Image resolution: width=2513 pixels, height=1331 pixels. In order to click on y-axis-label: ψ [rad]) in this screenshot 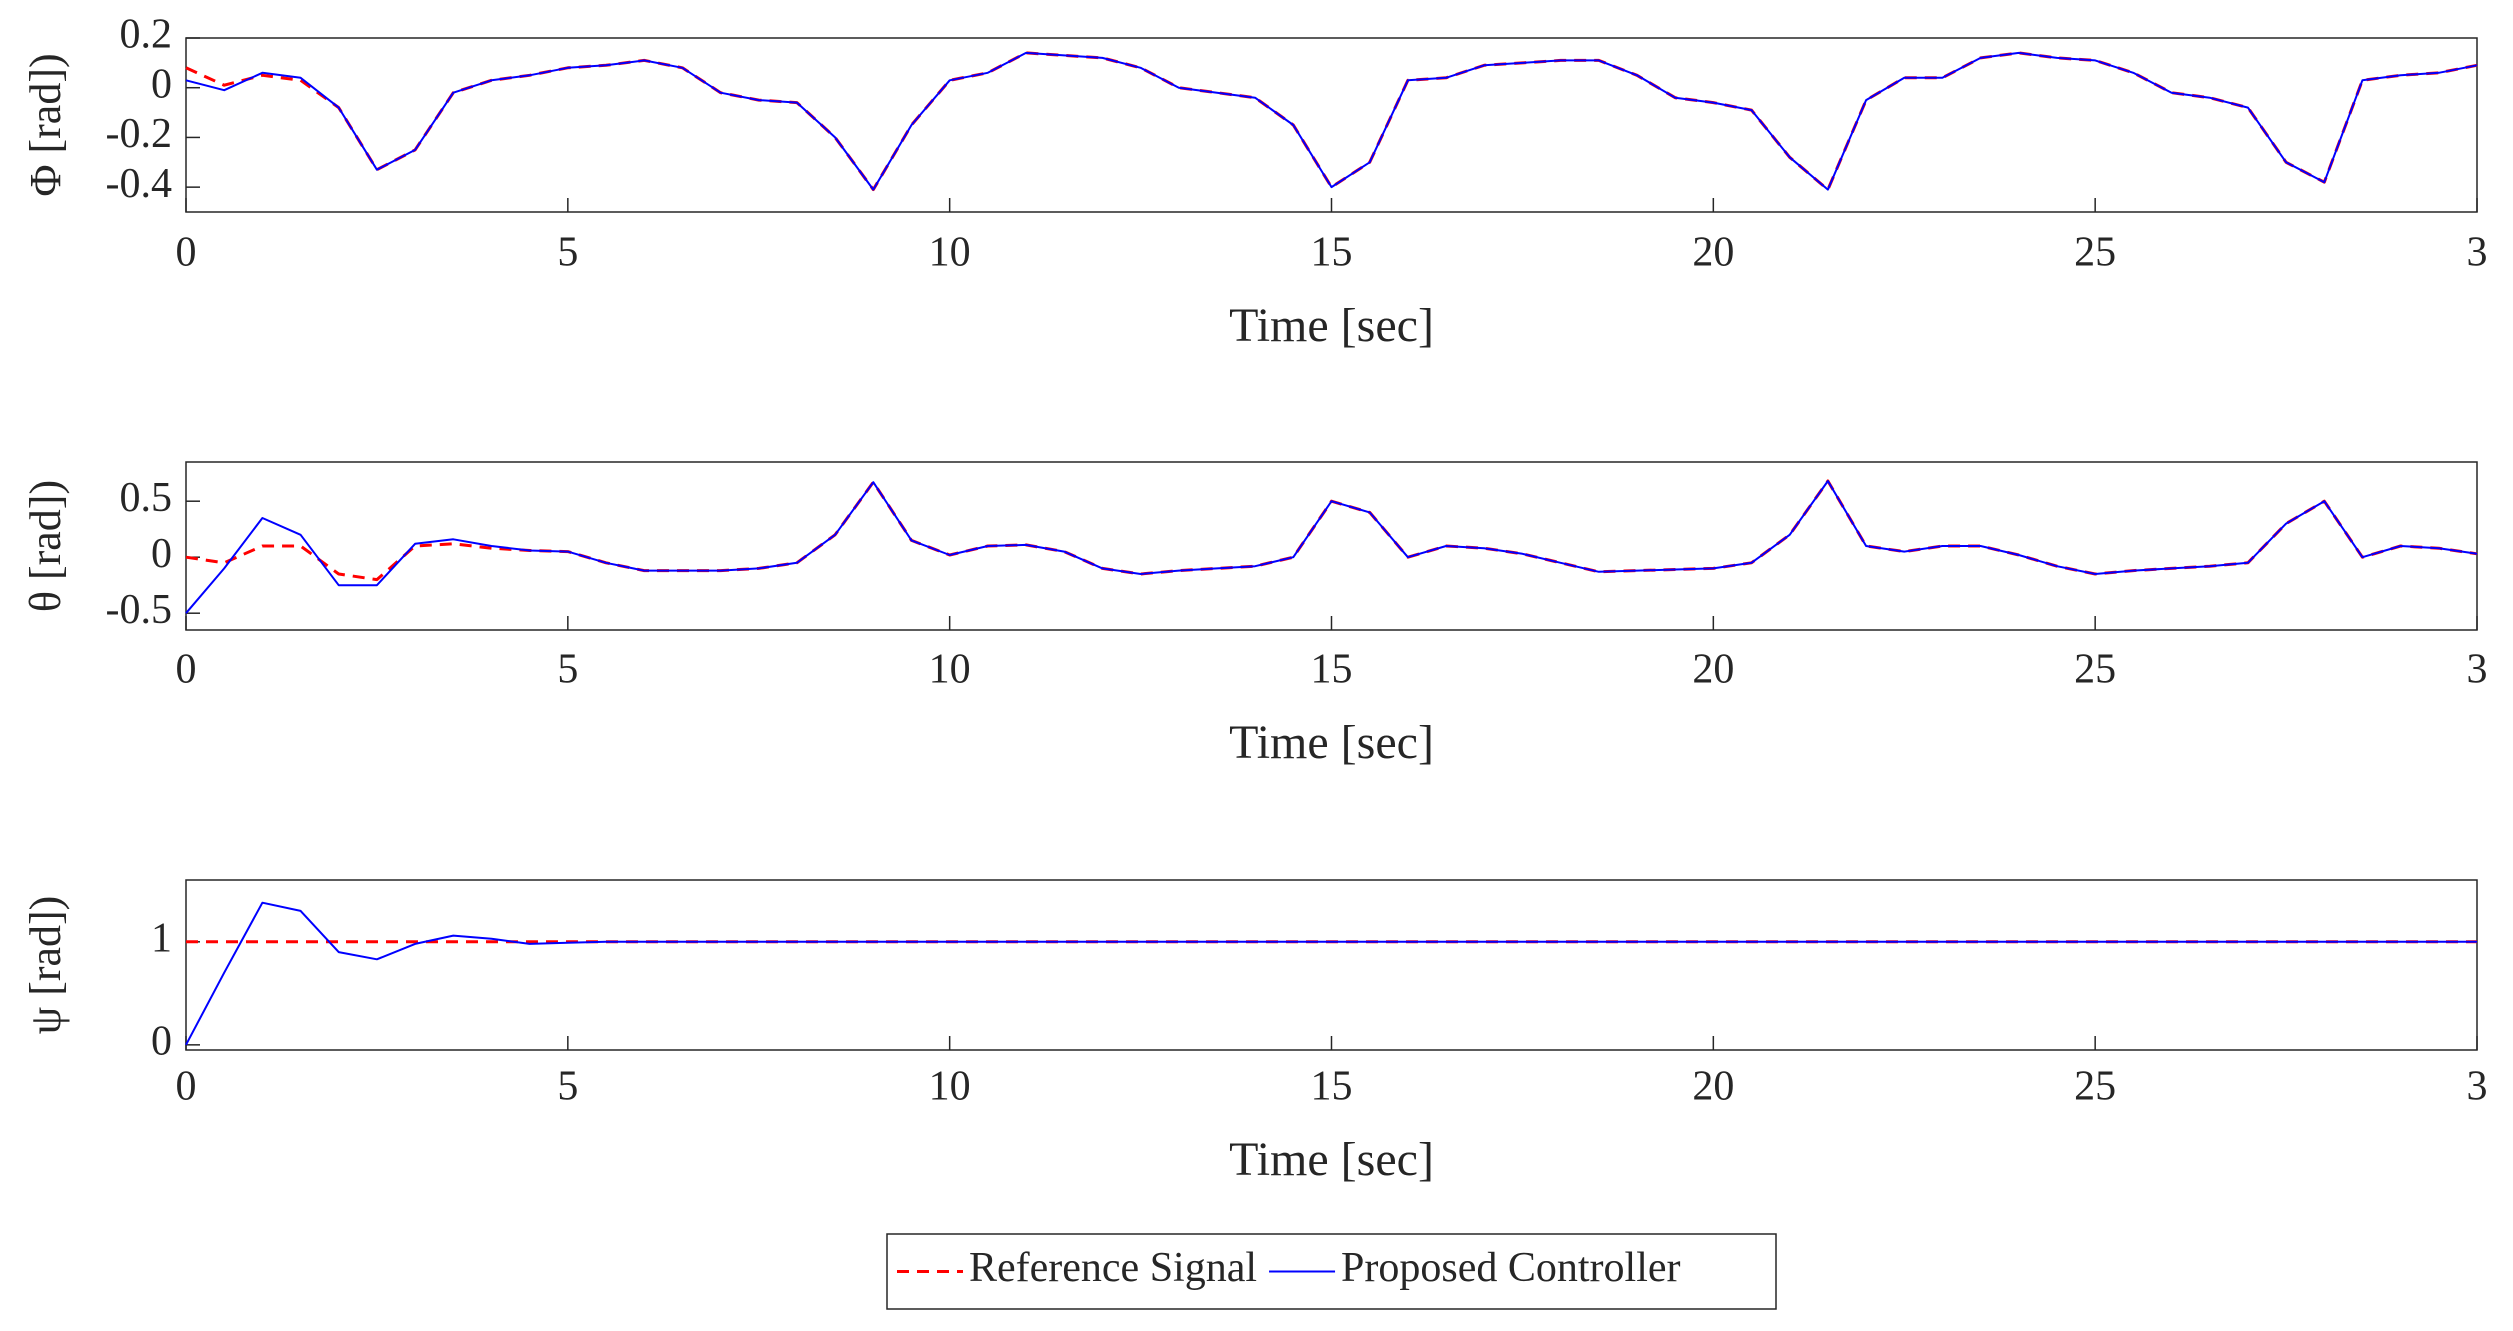, I will do `click(45, 965)`.